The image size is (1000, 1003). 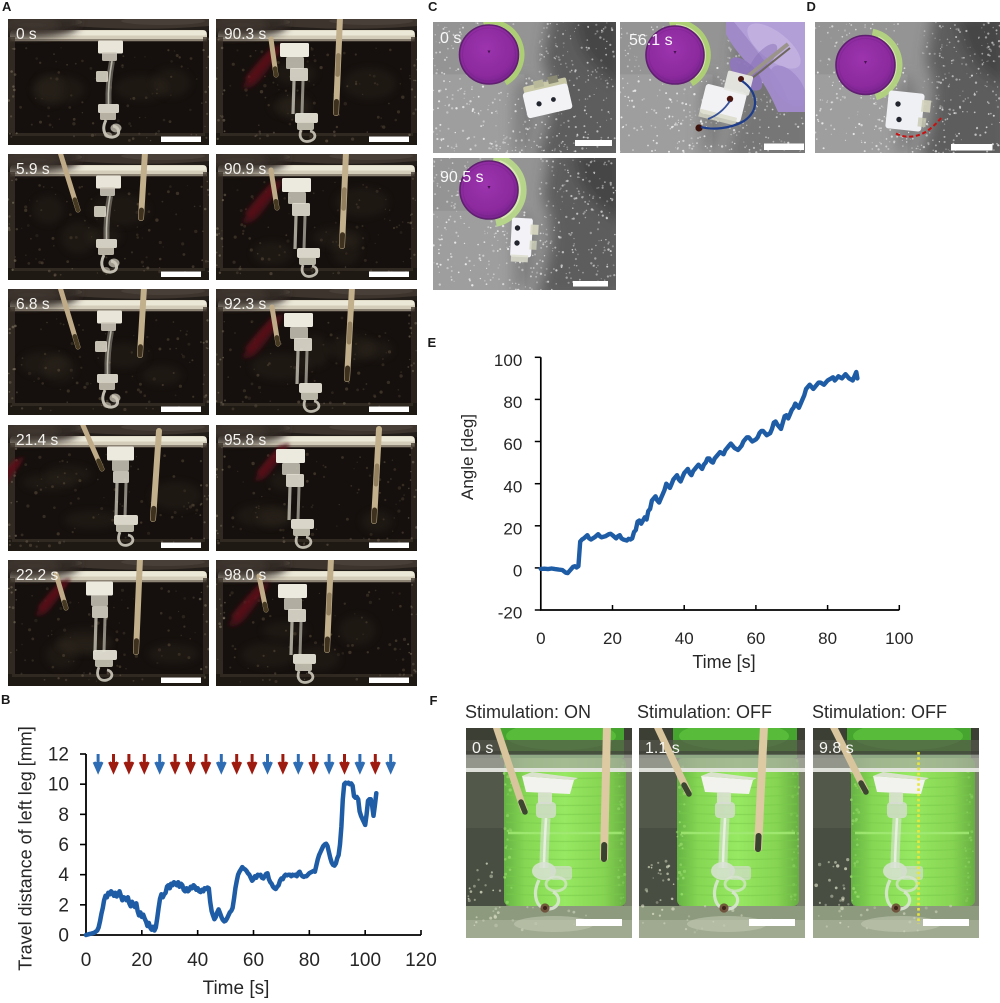 What do you see at coordinates (63, 875) in the screenshot?
I see `svg-text: 4` at bounding box center [63, 875].